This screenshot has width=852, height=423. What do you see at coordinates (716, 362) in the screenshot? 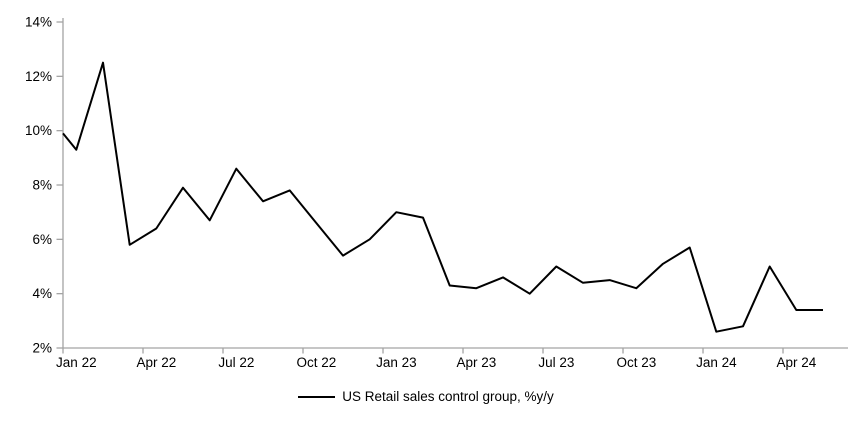
I see `x-axis-tick-label: Jan 24` at bounding box center [716, 362].